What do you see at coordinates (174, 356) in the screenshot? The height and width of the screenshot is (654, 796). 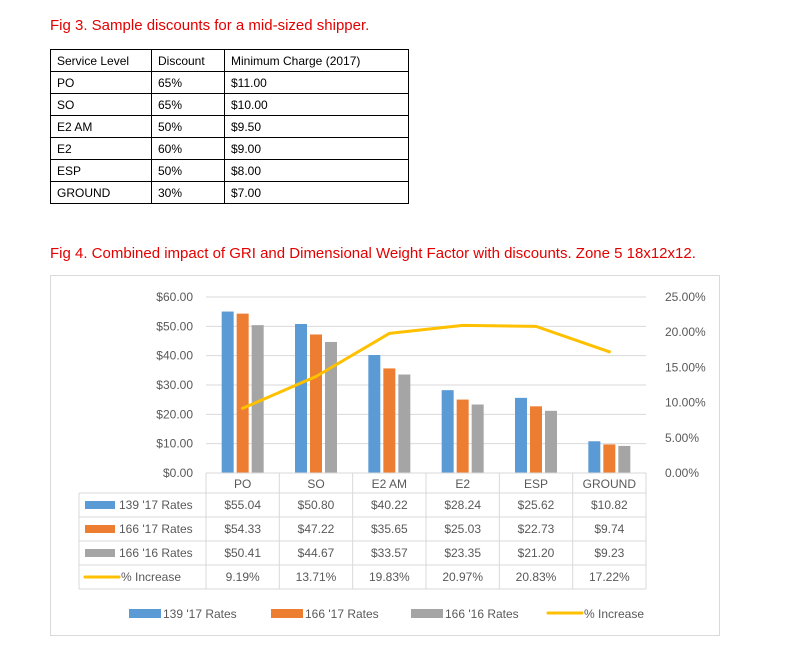 I see `y-tick-label: $40.00` at bounding box center [174, 356].